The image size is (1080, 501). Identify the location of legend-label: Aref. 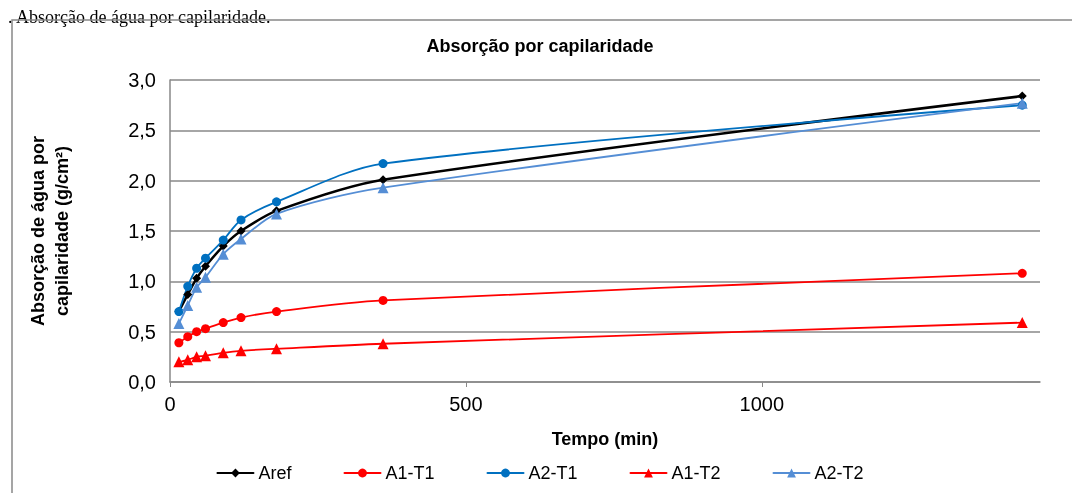
(275, 473).